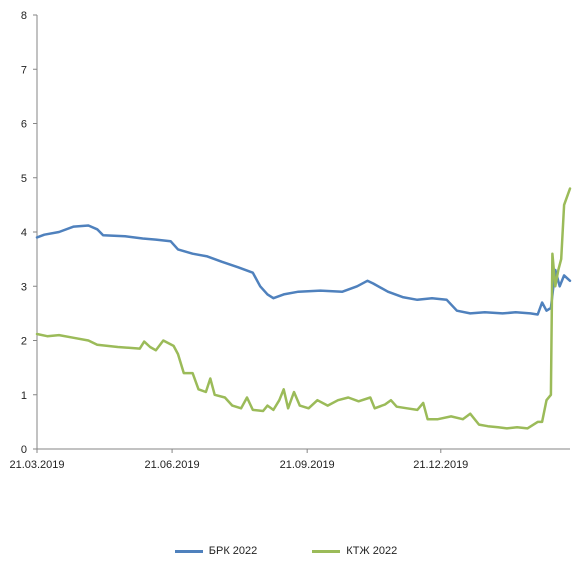  I want to click on legend-label-ktzh: КТЖ 2022, so click(372, 551).